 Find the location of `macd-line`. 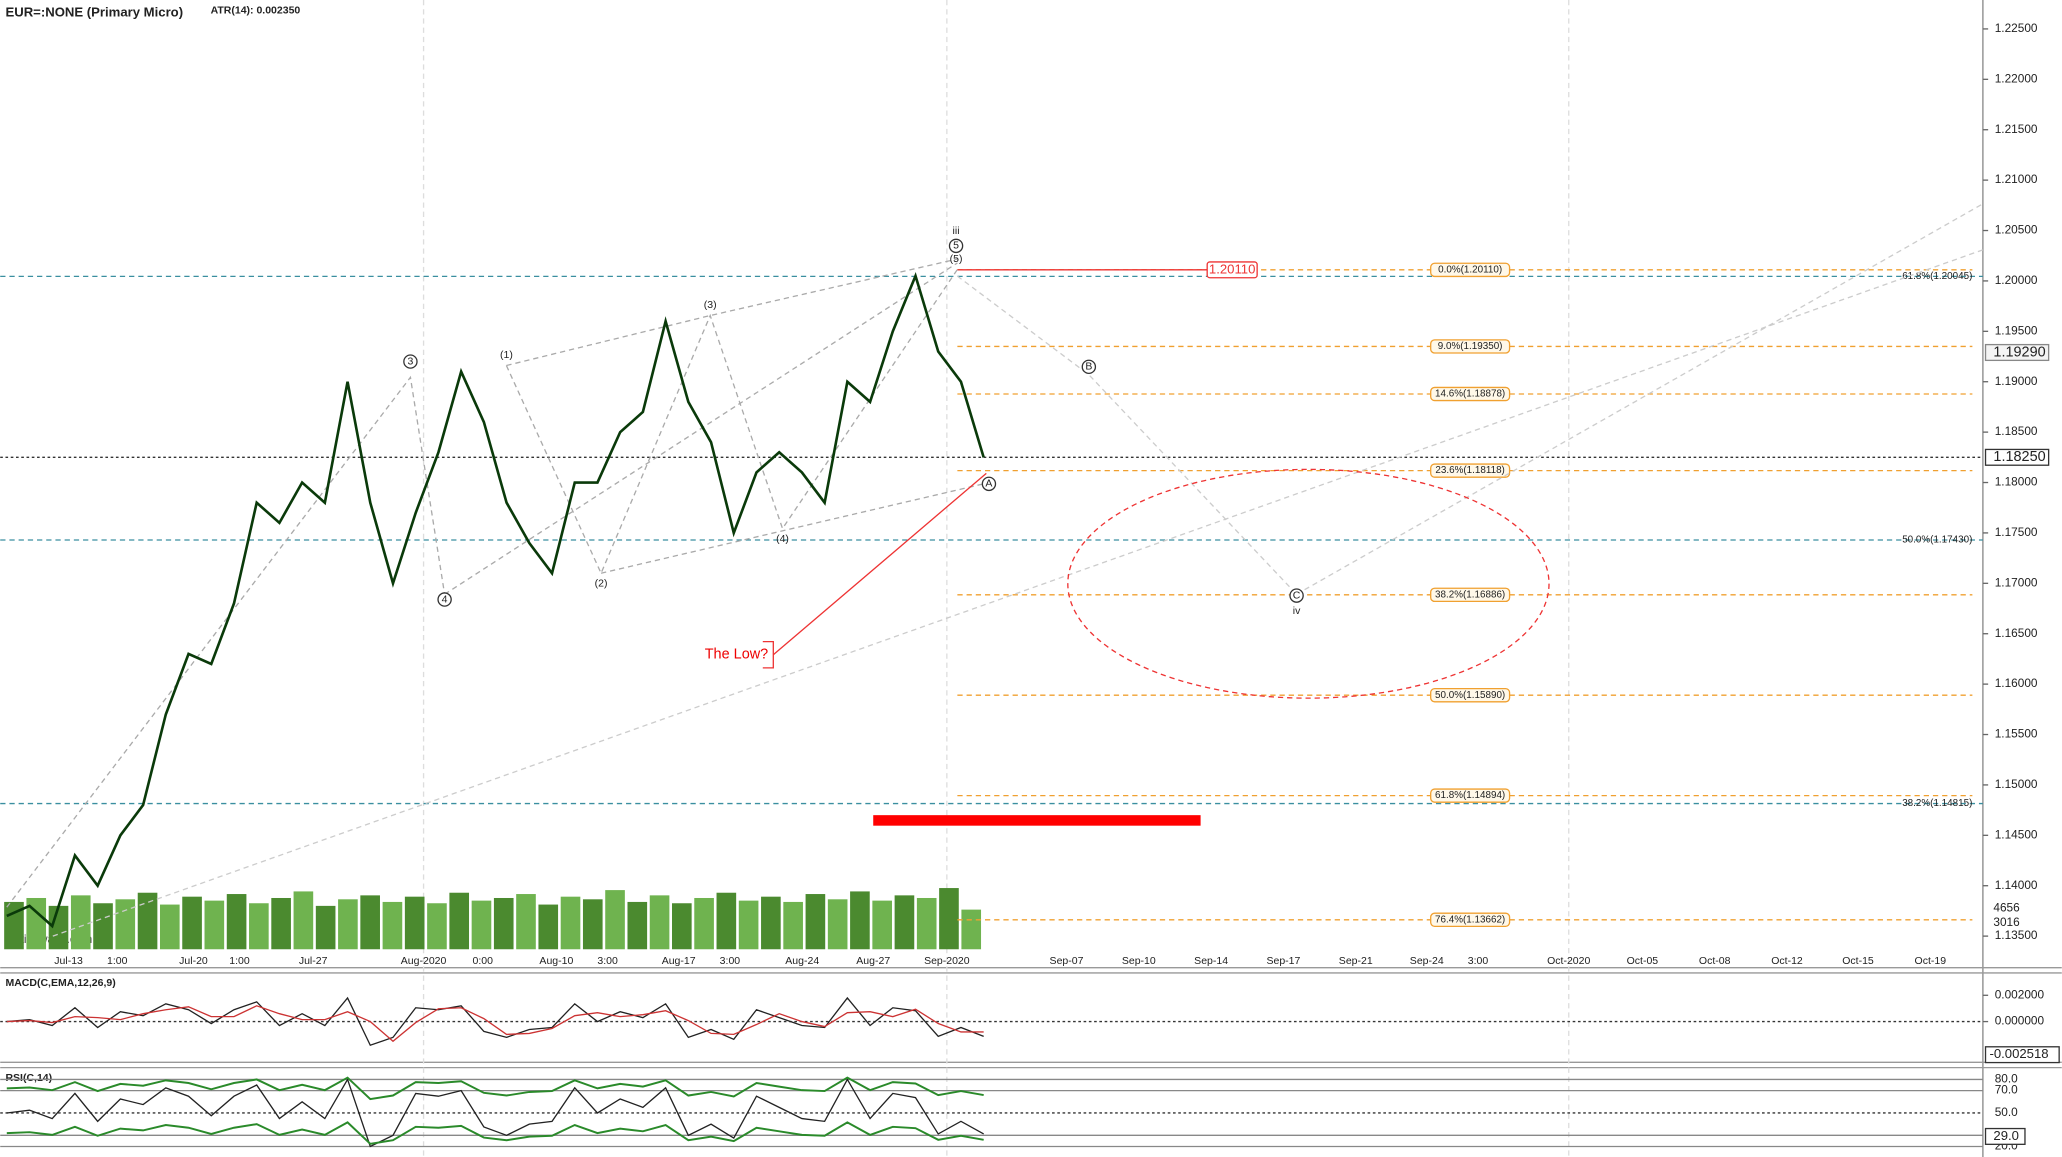

macd-line is located at coordinates (495, 1021).